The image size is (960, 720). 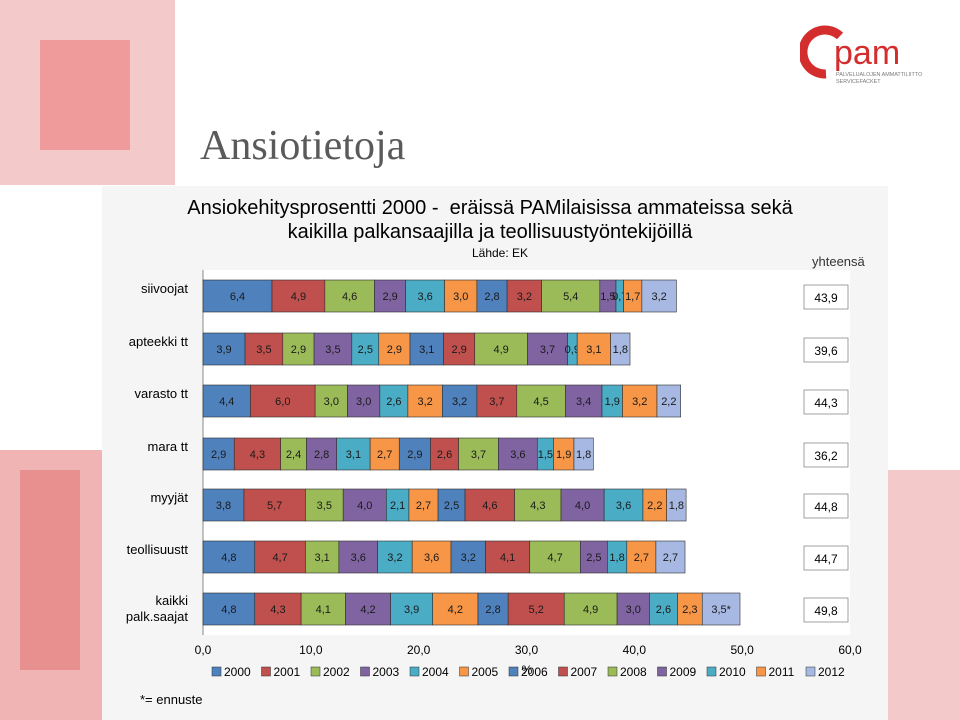 I want to click on data-label: 3,5*, so click(x=721, y=610).